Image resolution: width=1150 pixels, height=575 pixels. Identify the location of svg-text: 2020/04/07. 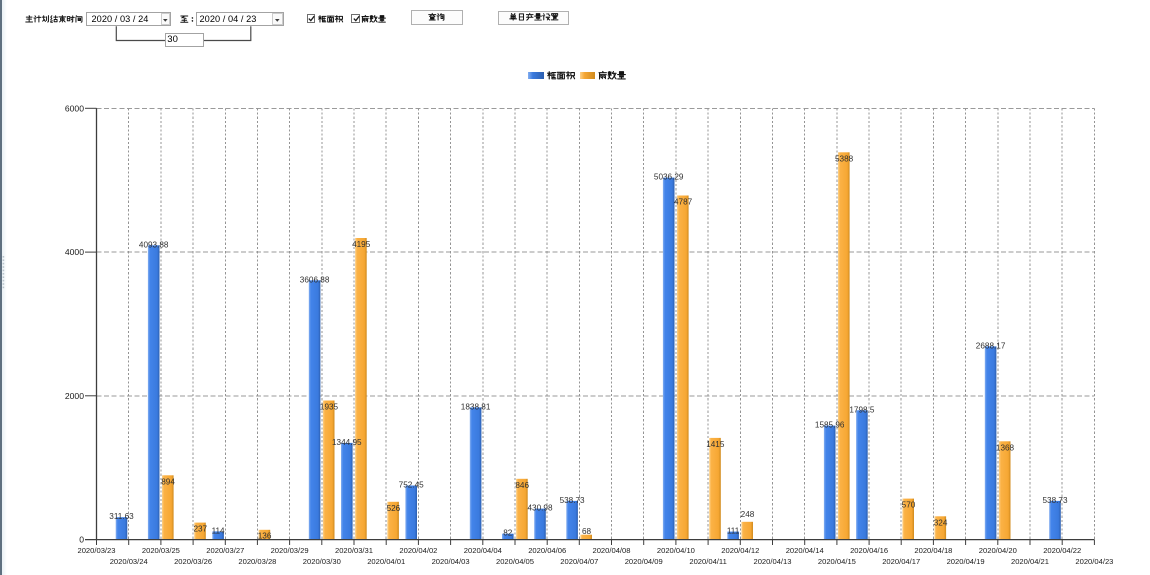
(579, 561).